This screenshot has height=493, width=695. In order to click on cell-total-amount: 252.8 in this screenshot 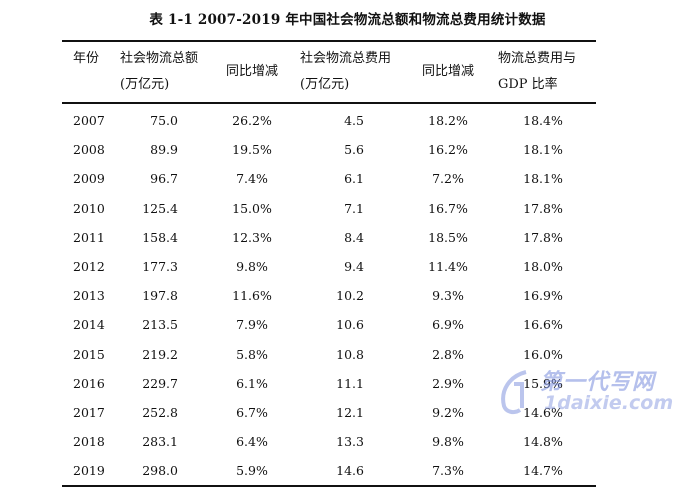, I will do `click(160, 412)`.